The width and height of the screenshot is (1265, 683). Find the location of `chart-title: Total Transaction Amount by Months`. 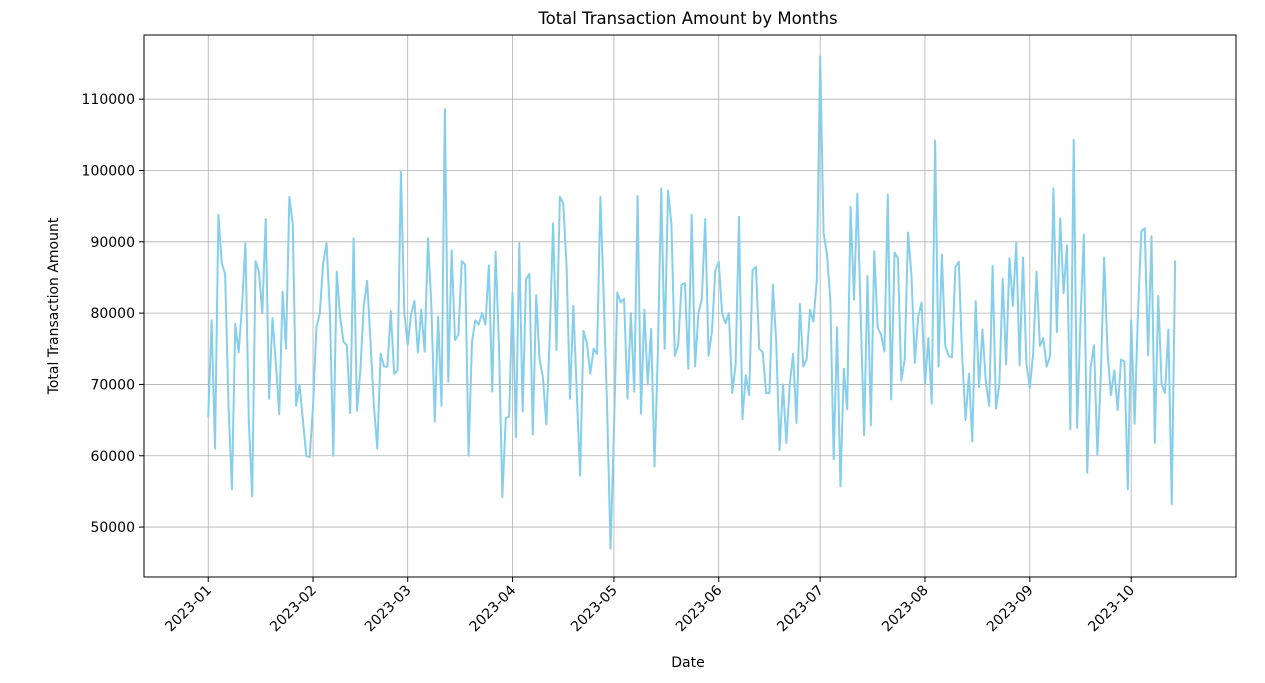

chart-title: Total Transaction Amount by Months is located at coordinates (687, 18).